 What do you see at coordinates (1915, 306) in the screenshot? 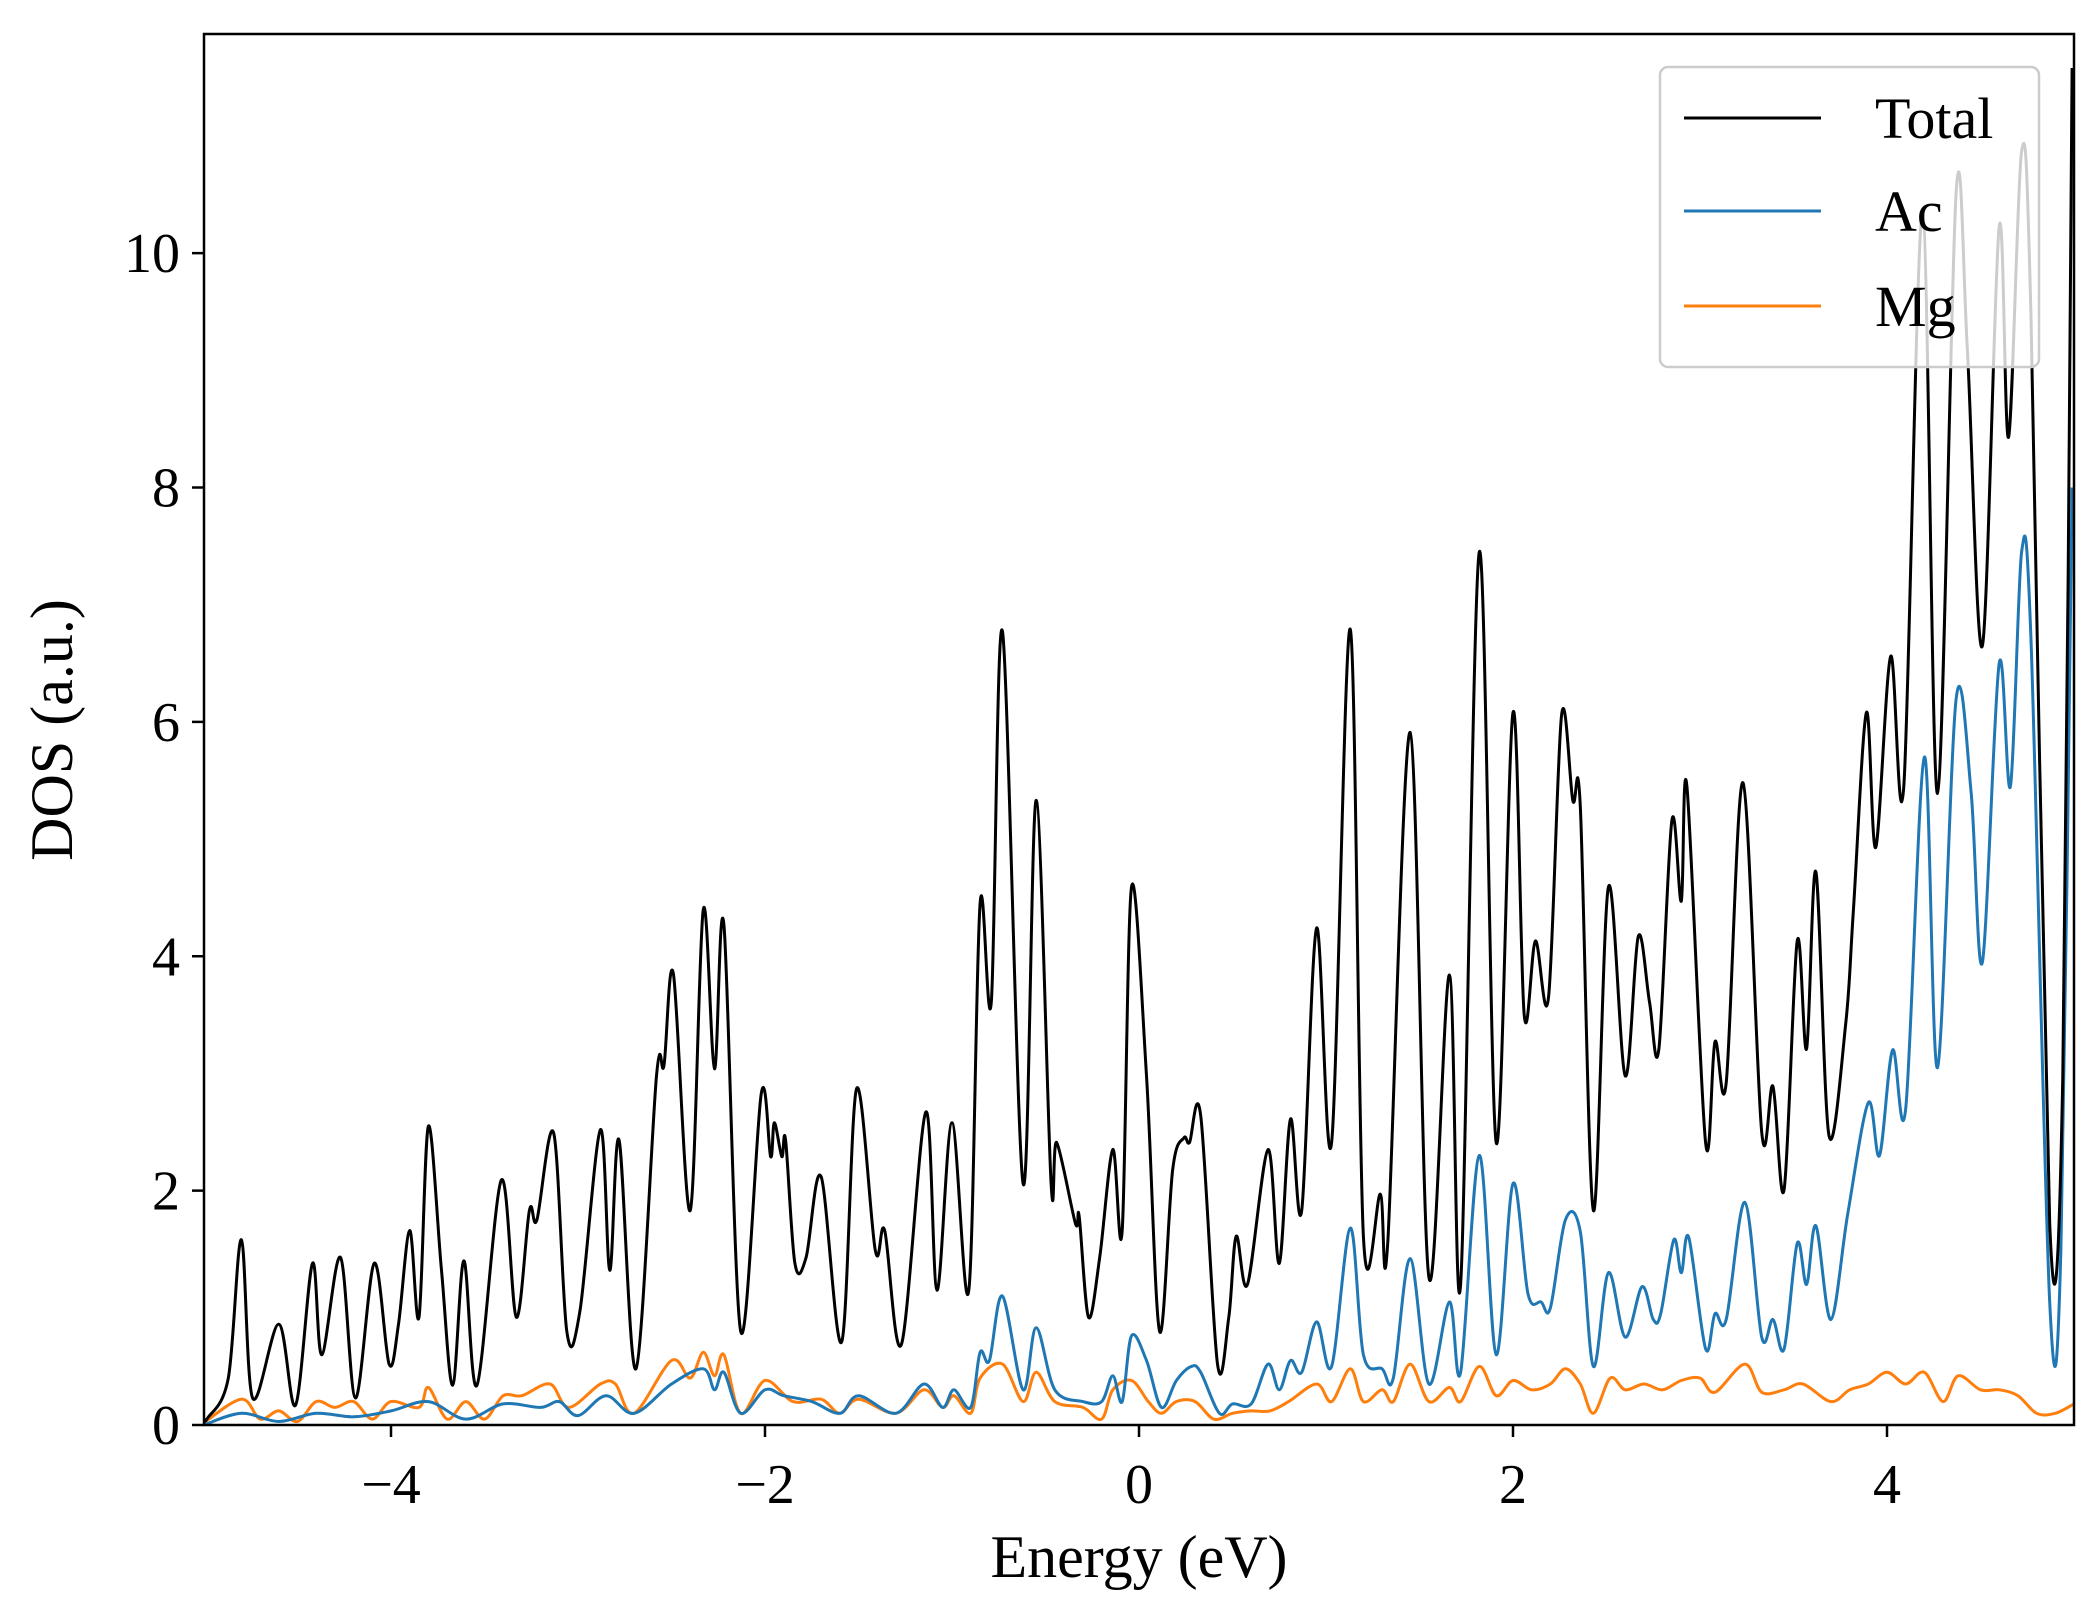
I see `legend-label-mg: Mg` at bounding box center [1915, 306].